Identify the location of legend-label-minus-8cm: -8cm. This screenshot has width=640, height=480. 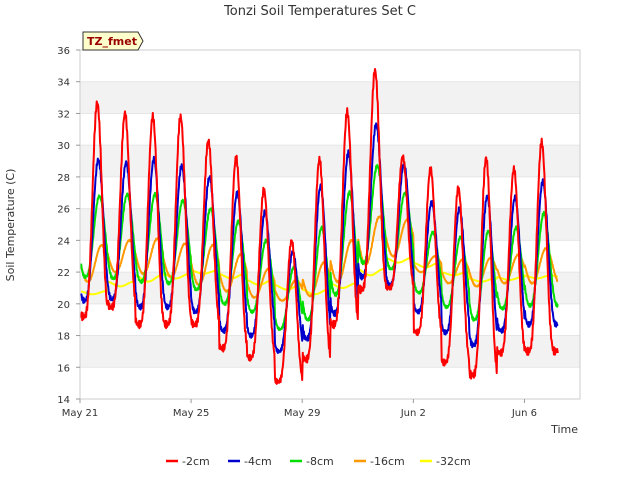
(320, 461).